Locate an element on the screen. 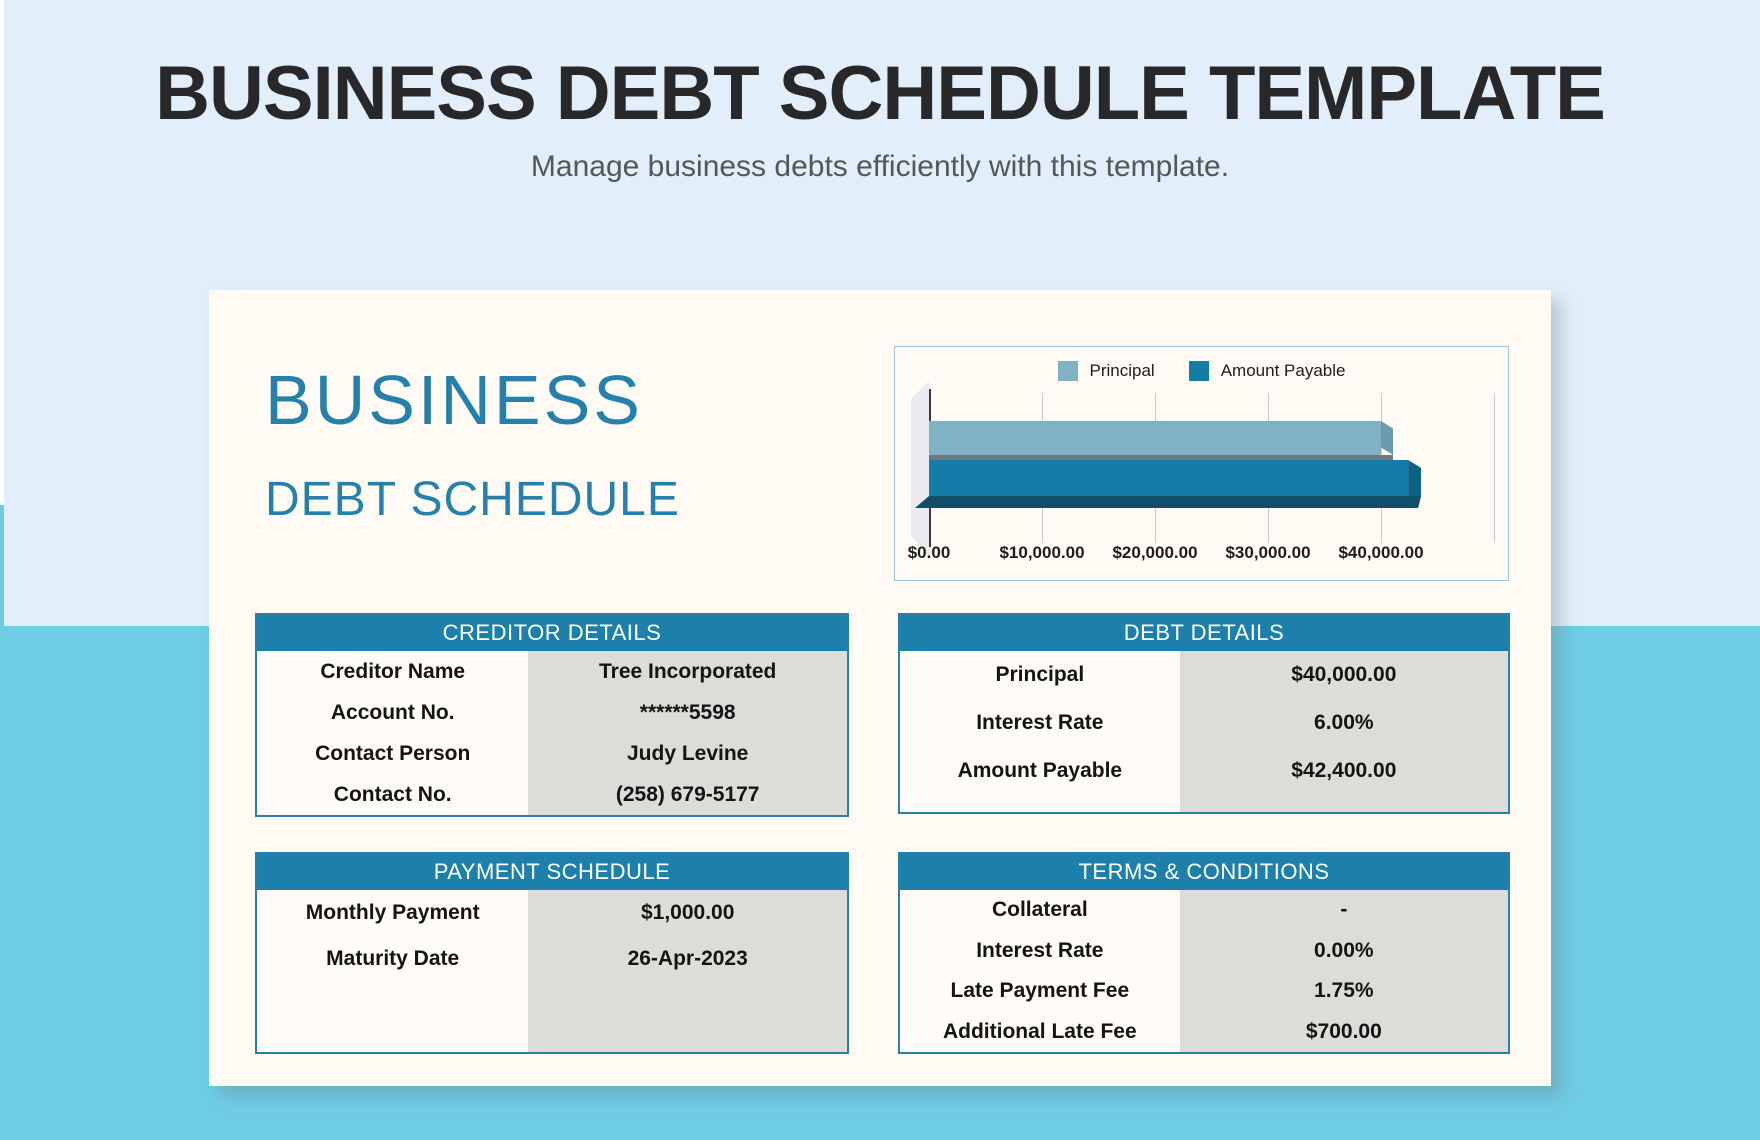 Image resolution: width=1760 pixels, height=1140 pixels. row-value-interest-rate: 0.00% is located at coordinates (1344, 950).